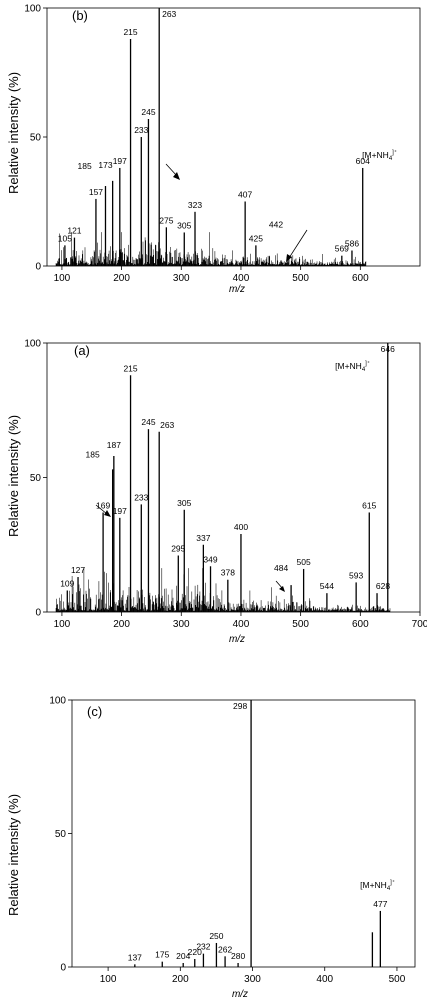 This screenshot has height=1000, width=427. Describe the element at coordinates (342, 249) in the screenshot. I see `peak-label-569: 569` at that location.